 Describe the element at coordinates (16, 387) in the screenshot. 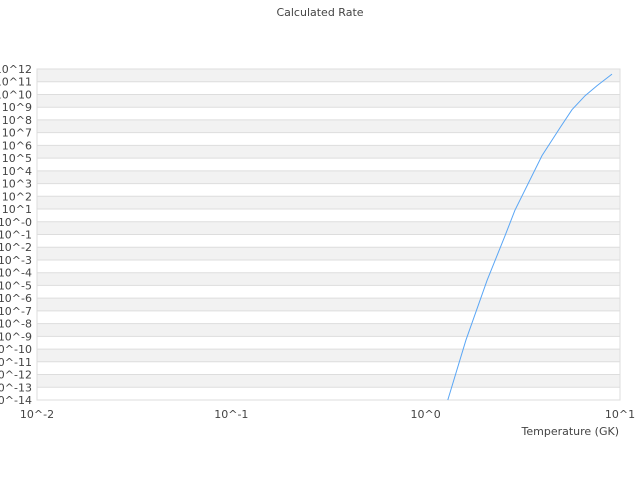

I see `y-tick-label: 10^-13` at that location.